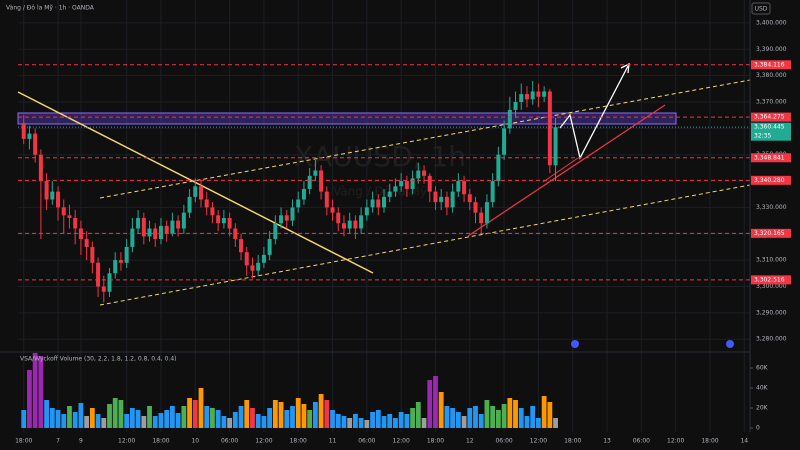 Image resolution: width=800 pixels, height=450 pixels. What do you see at coordinates (771, 75) in the screenshot?
I see `y-tick-label: 3,380.000` at bounding box center [771, 75].